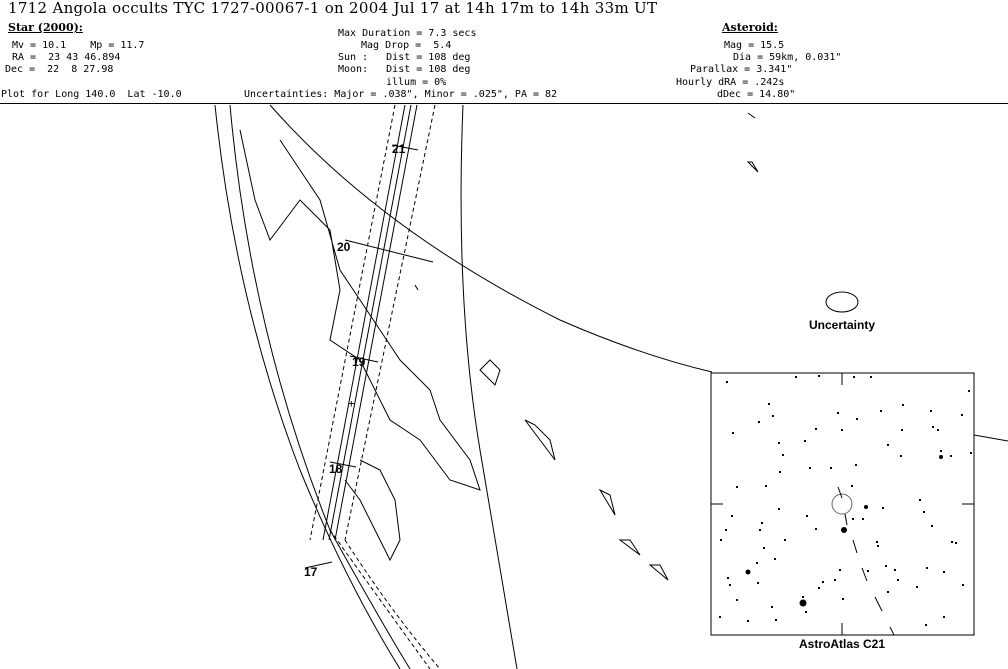  Describe the element at coordinates (370, 322) in the screenshot. I see `central-line` at that location.